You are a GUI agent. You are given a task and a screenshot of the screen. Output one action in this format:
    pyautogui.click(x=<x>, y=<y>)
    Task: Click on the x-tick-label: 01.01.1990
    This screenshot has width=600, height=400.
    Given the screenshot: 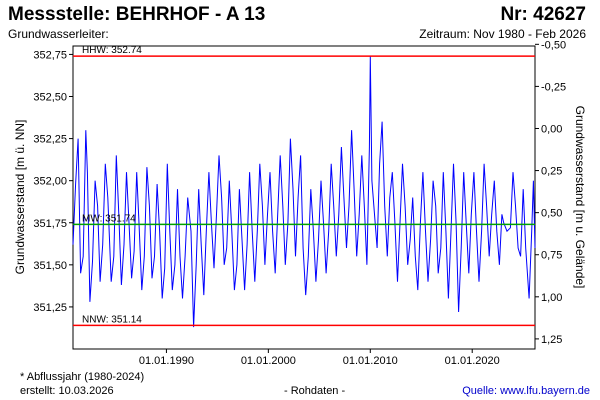 What is the action you would take?
    pyautogui.click(x=166, y=361)
    